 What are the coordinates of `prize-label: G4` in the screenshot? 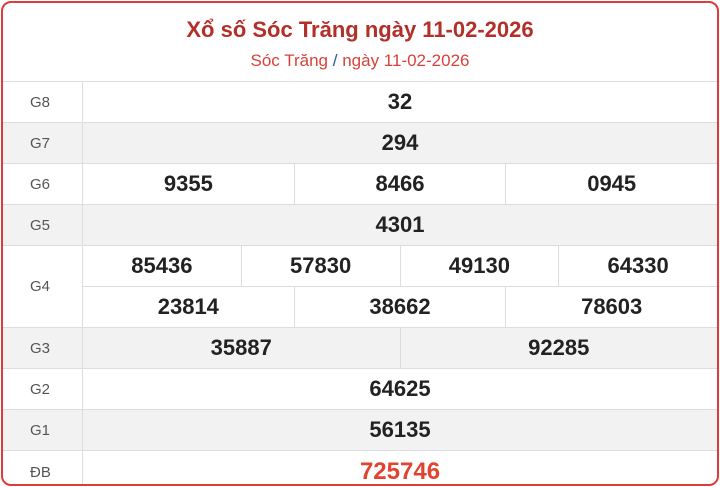 It's located at (43, 286).